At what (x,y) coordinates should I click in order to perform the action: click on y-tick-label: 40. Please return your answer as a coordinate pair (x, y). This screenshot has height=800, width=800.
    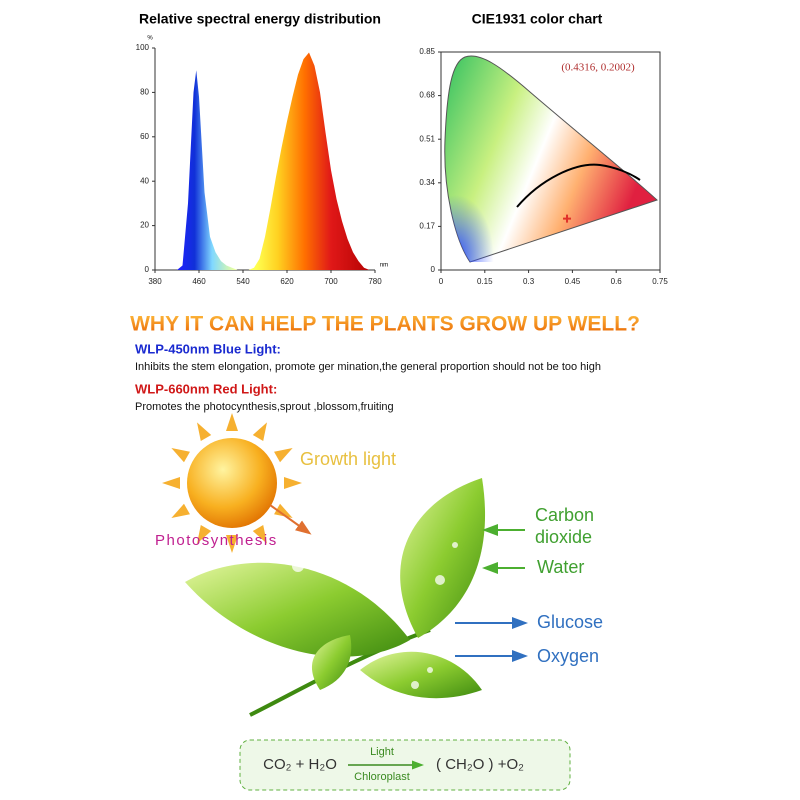
    Looking at the image, I should click on (144, 180).